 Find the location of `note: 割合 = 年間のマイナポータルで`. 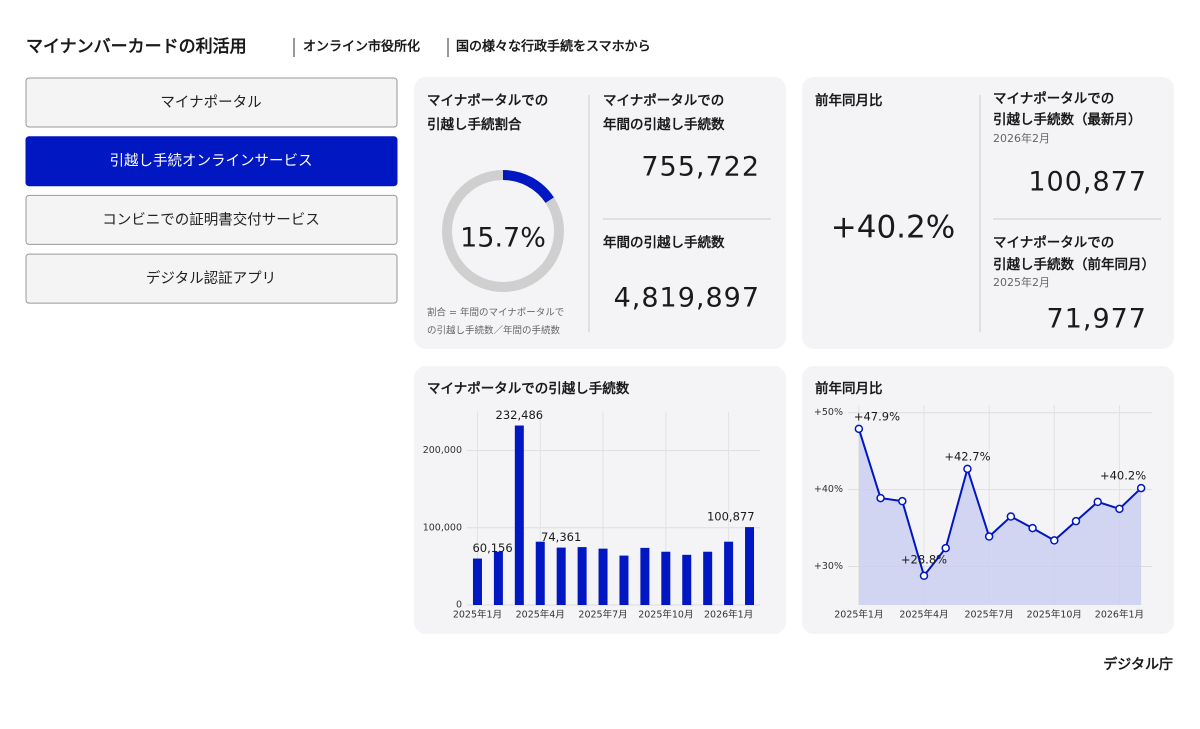

note: 割合 = 年間のマイナポータルで is located at coordinates (495, 313).